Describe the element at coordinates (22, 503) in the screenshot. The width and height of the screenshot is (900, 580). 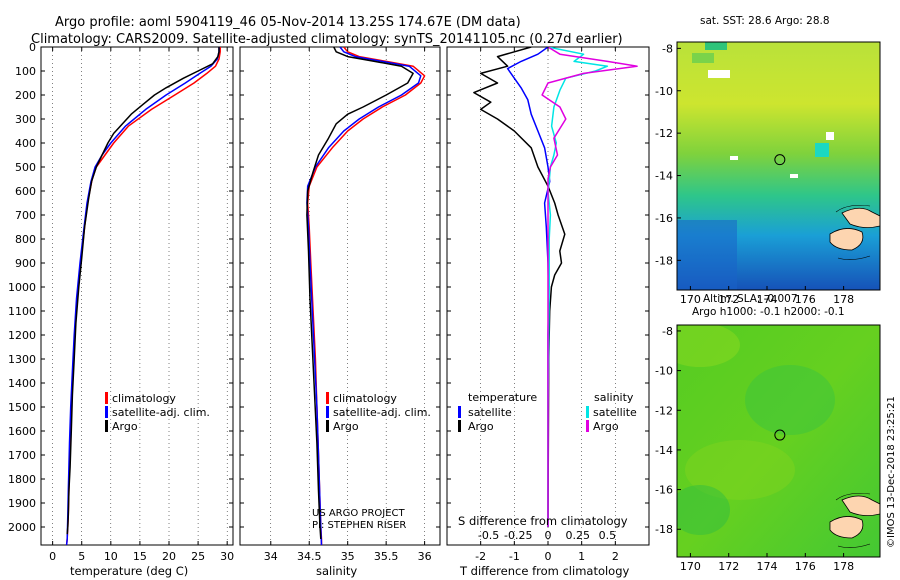
I see `depth-tick-label: 1900` at that location.